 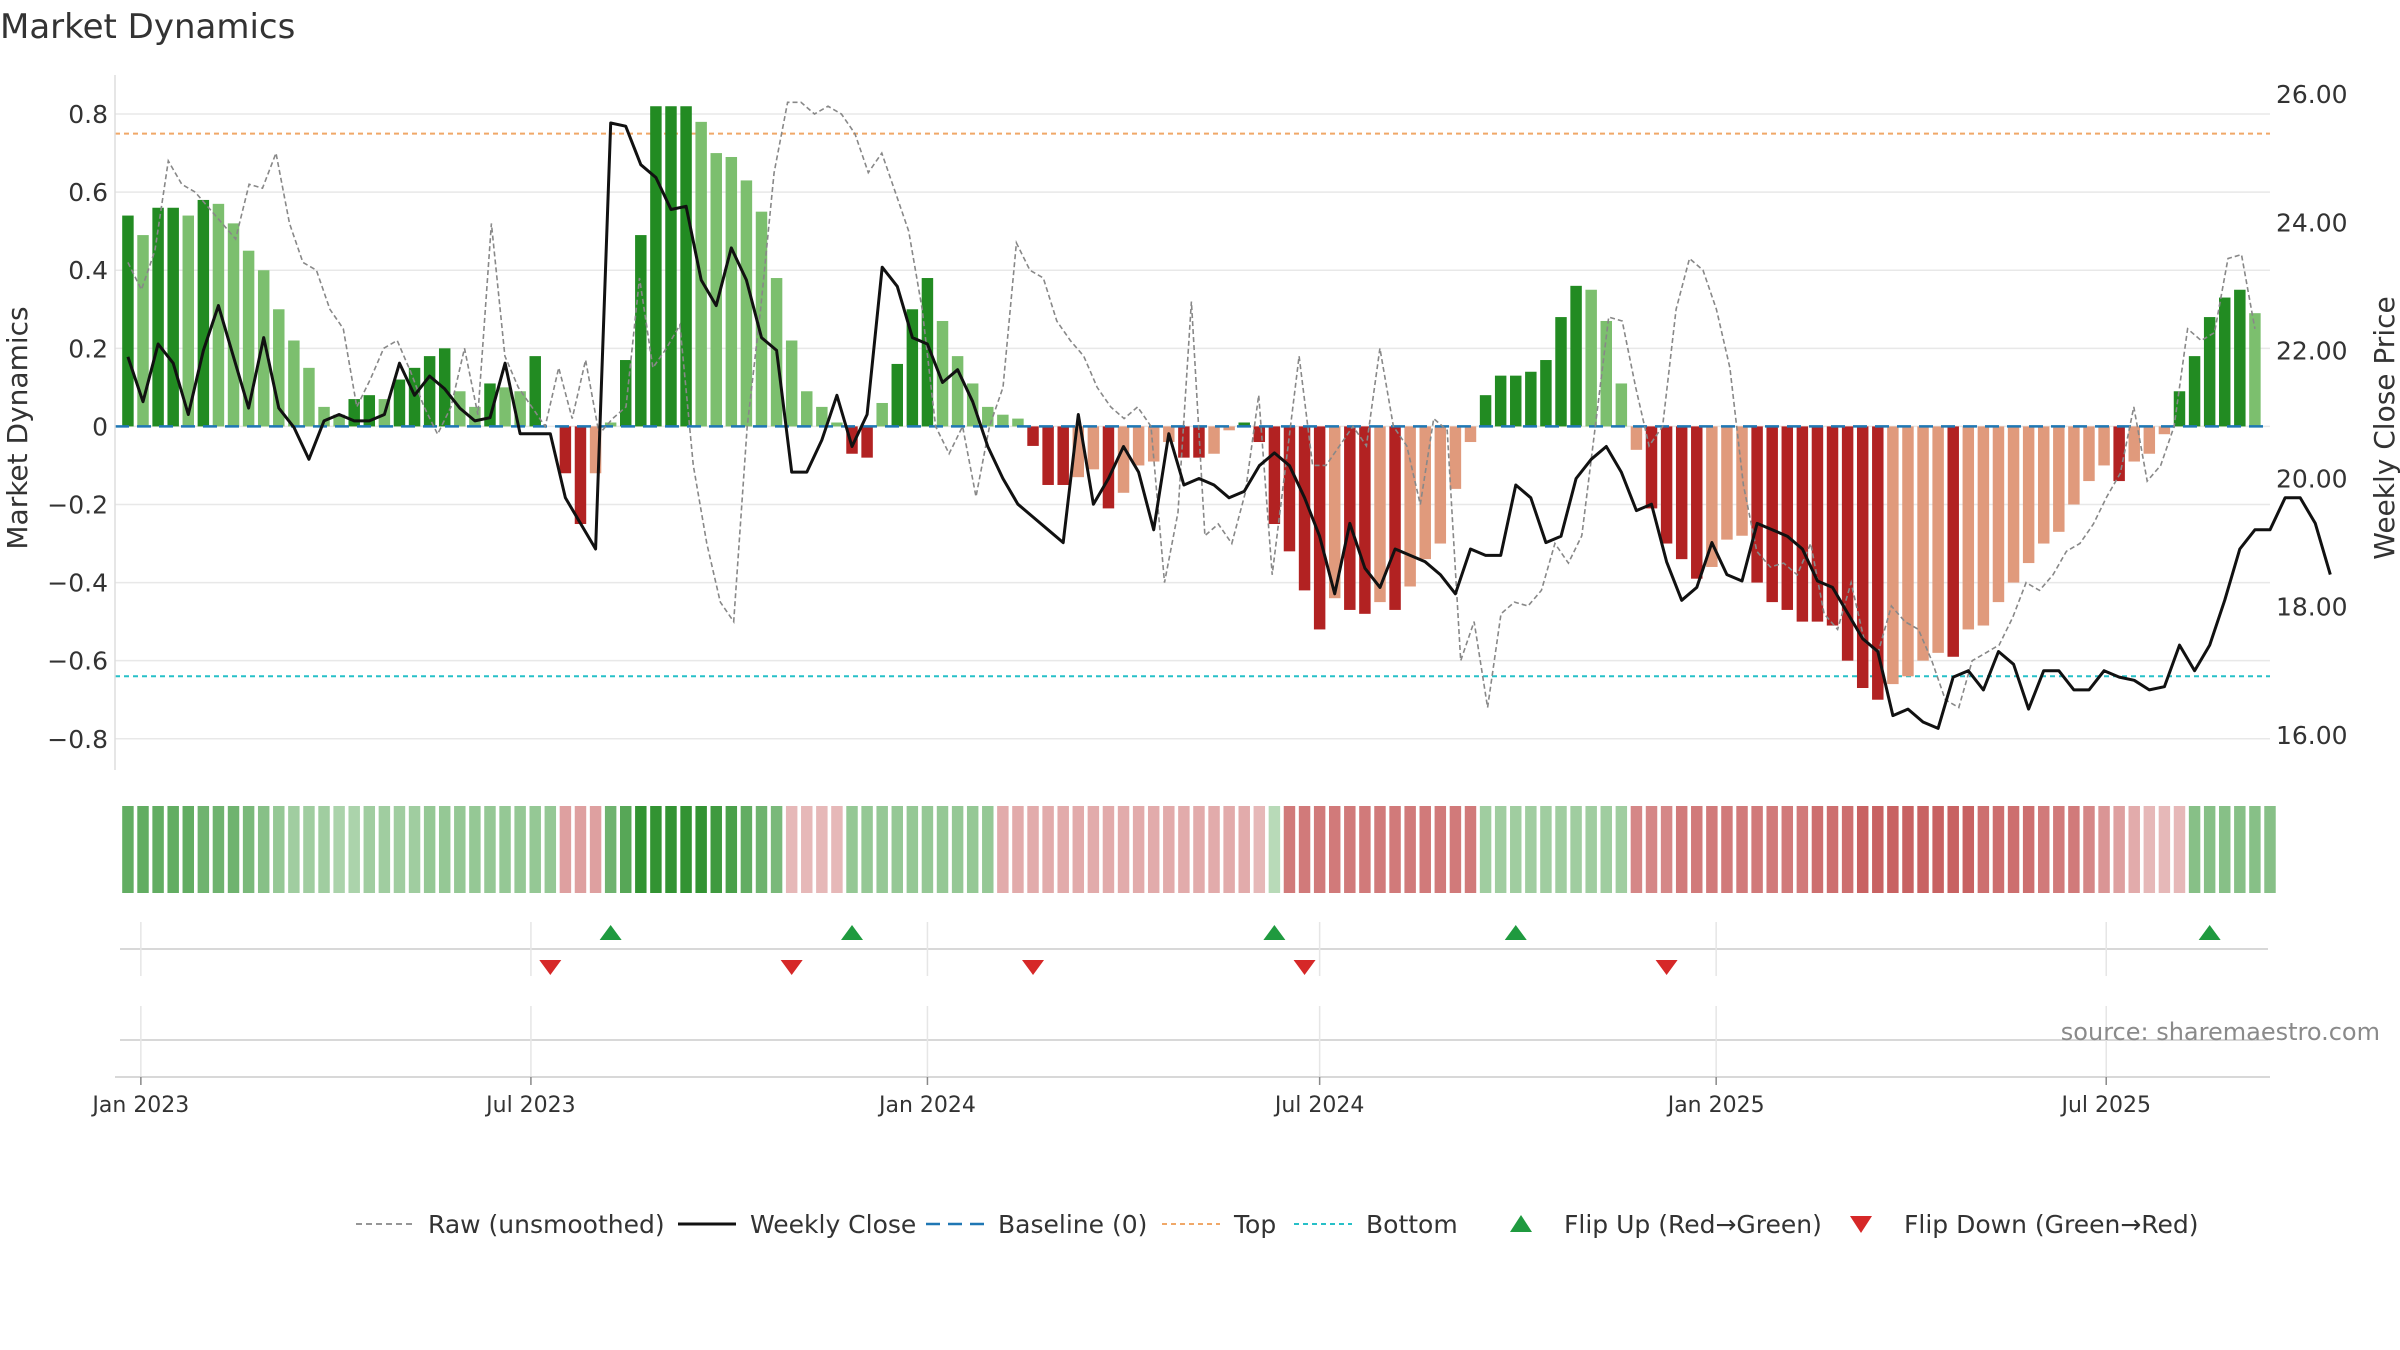 I want to click on y2-tick-label: 20.00, so click(x=2312, y=479).